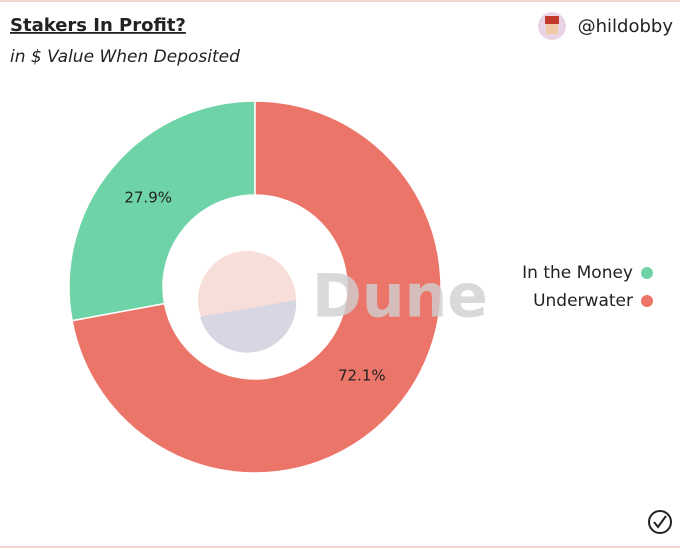 This screenshot has height=549, width=680. Describe the element at coordinates (247, 302) in the screenshot. I see `logo` at that location.